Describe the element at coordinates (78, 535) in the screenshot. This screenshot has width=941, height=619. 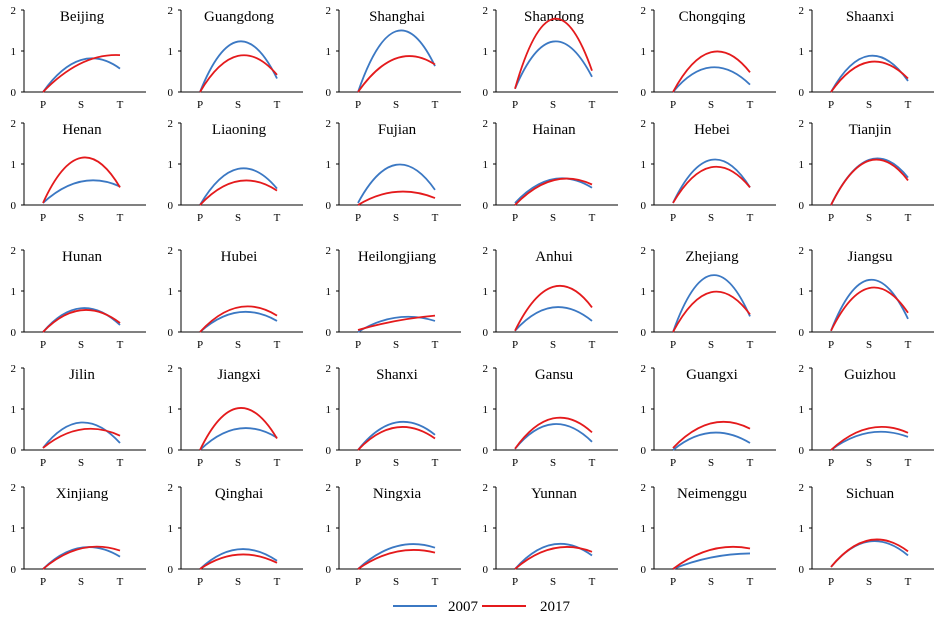
I see `panel-xinjiang: 0 1 2 P S T Xinjiang` at that location.